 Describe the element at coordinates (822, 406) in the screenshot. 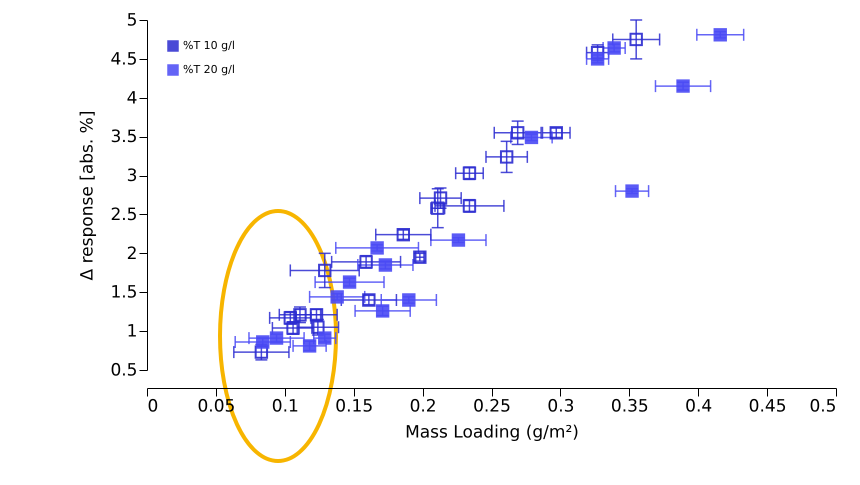

I see `x-tick-label: 0.5` at that location.